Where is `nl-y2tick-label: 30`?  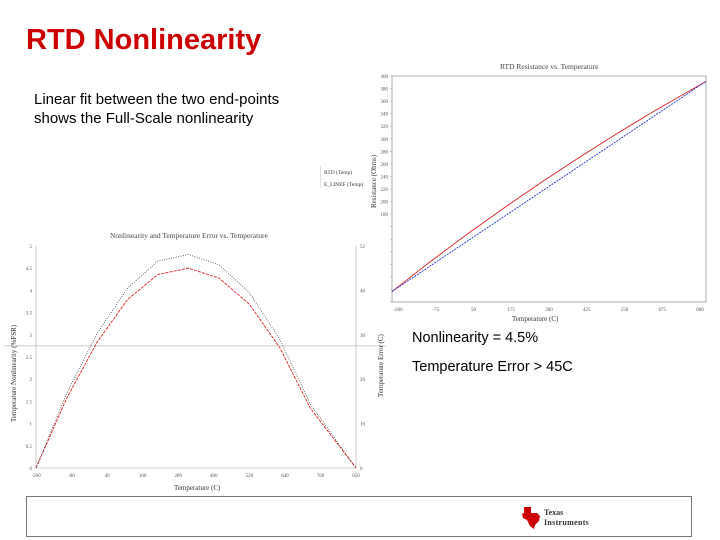 nl-y2tick-label: 30 is located at coordinates (363, 336).